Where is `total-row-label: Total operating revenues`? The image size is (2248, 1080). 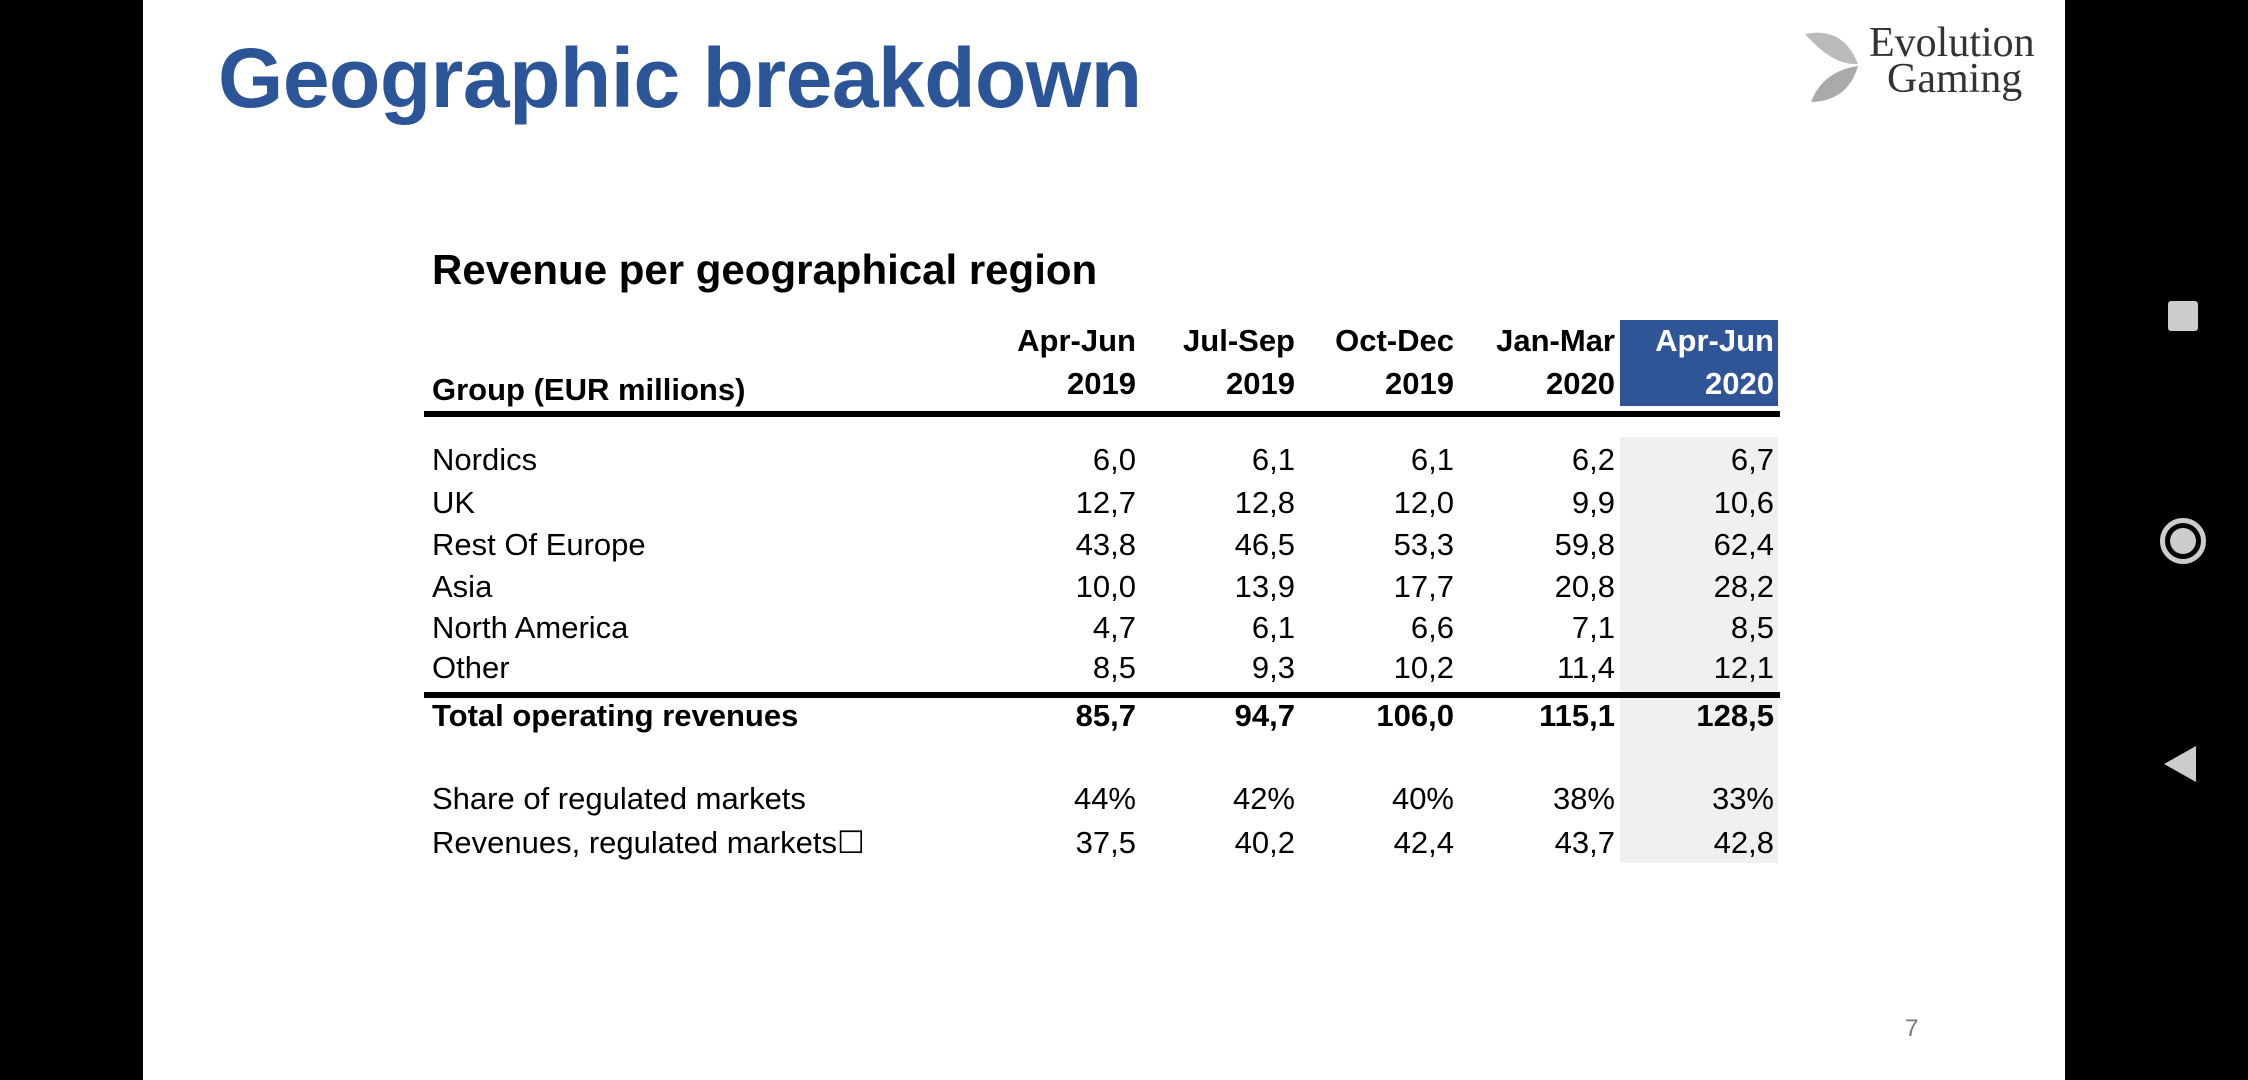 total-row-label: Total operating revenues is located at coordinates (615, 715).